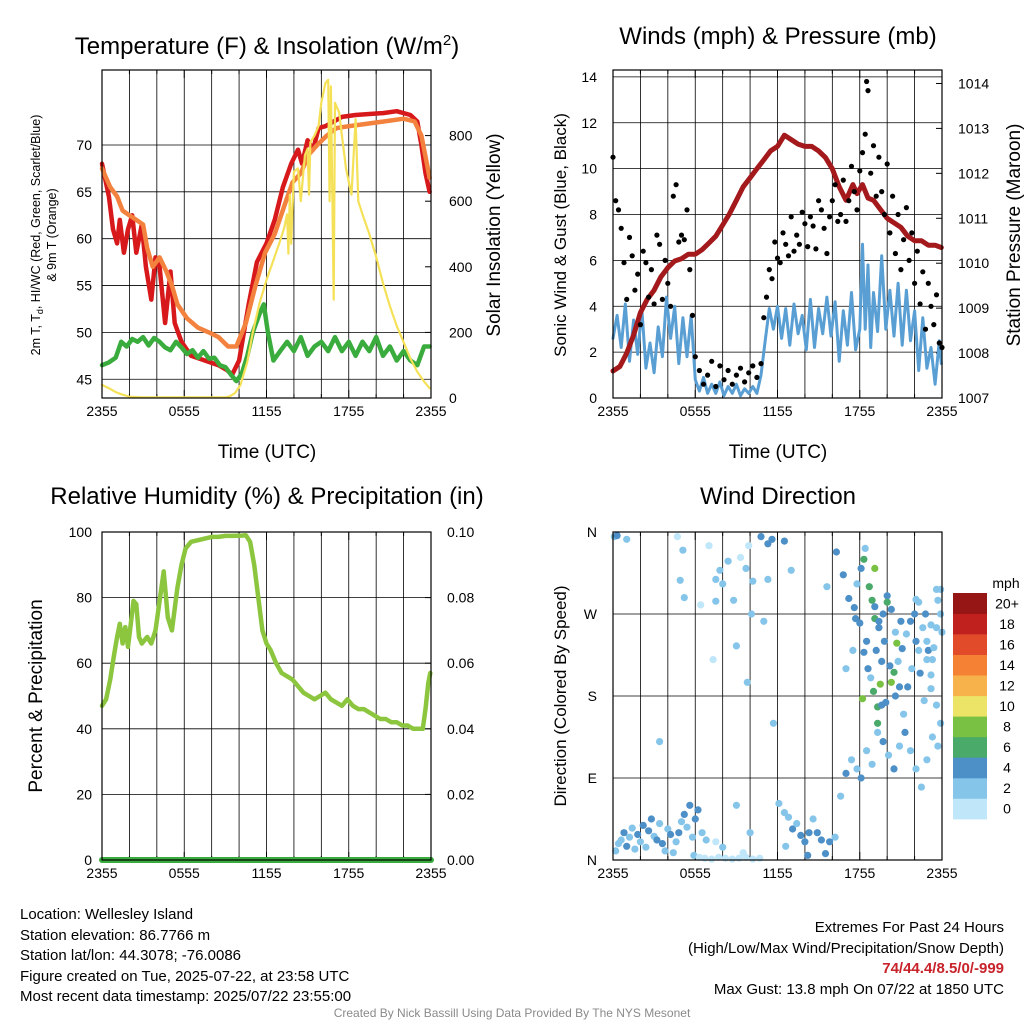  Describe the element at coordinates (461, 267) in the screenshot. I see `y2-tick-label: 400` at that location.